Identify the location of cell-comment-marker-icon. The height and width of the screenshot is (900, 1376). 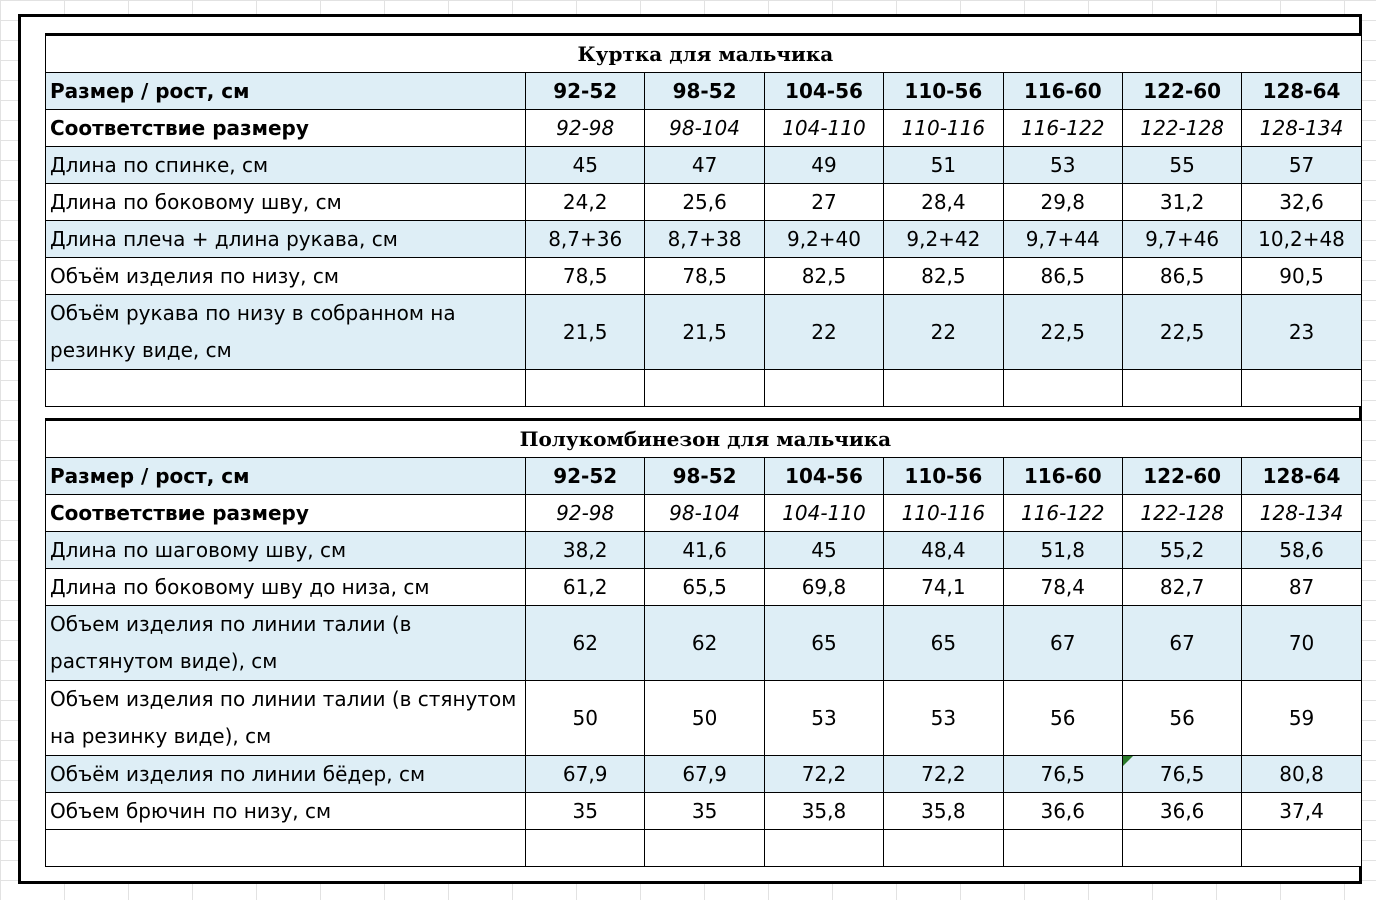
(1128, 761).